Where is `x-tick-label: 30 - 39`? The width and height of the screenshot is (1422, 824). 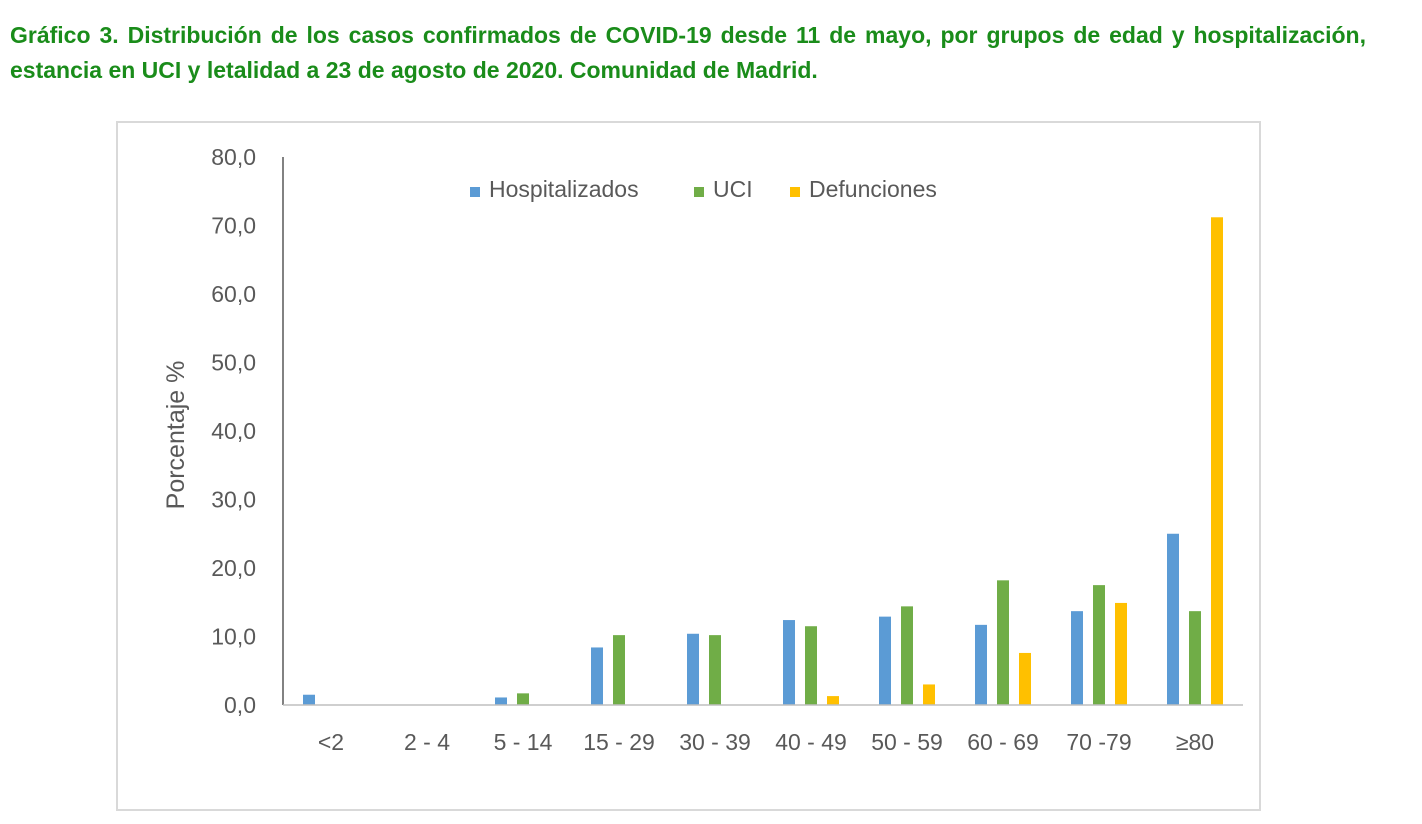
x-tick-label: 30 - 39 is located at coordinates (715, 742).